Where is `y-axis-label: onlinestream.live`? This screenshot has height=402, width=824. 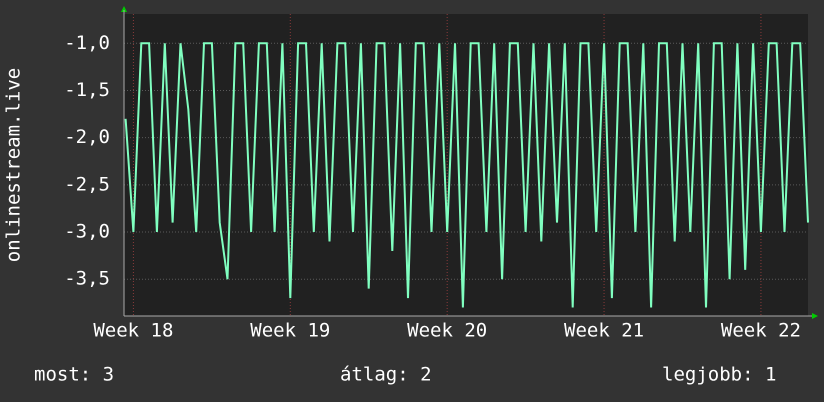
y-axis-label: onlinestream.live is located at coordinates (14, 165).